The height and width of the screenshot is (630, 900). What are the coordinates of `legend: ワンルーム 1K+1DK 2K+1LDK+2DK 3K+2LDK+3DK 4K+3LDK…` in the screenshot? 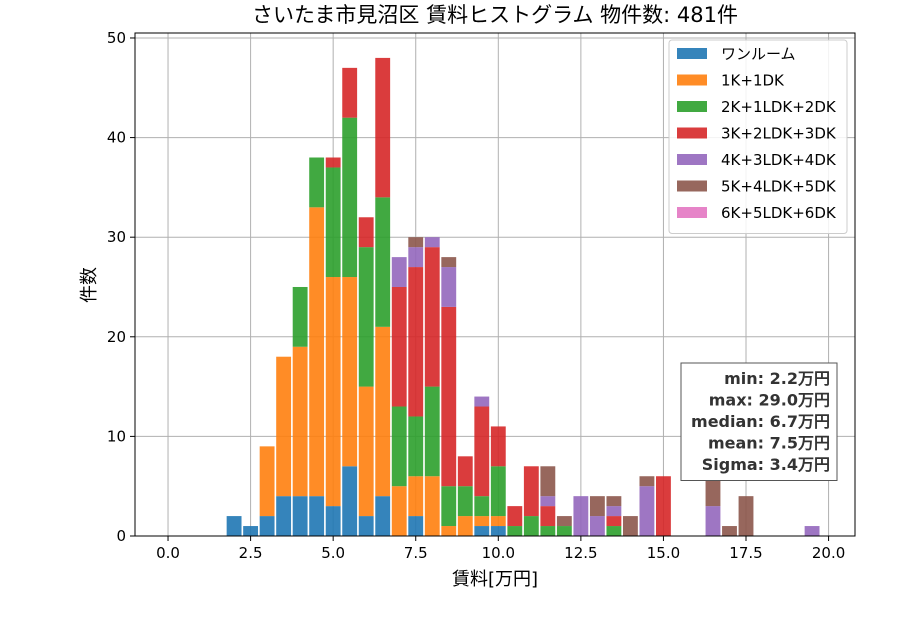 It's located at (758, 136).